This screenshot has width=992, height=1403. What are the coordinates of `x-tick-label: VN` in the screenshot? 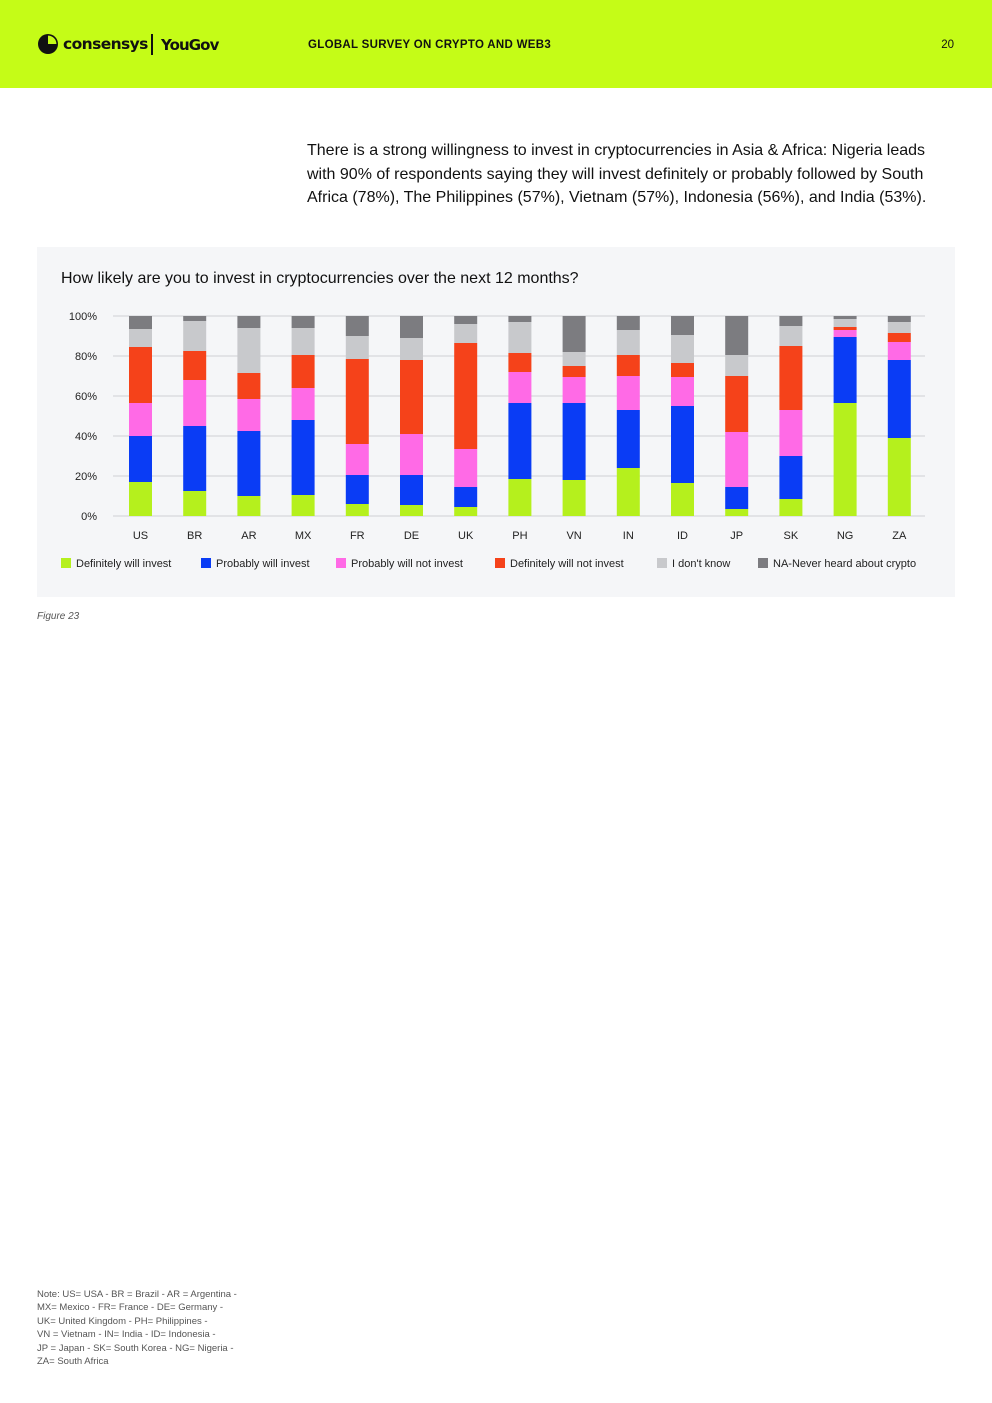 It's located at (573, 536).